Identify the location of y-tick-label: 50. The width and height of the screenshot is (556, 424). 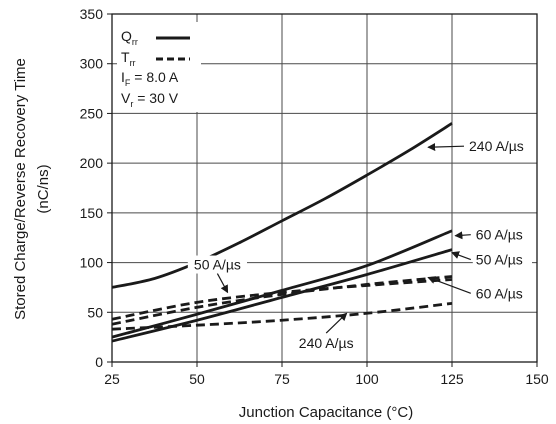
(95, 312).